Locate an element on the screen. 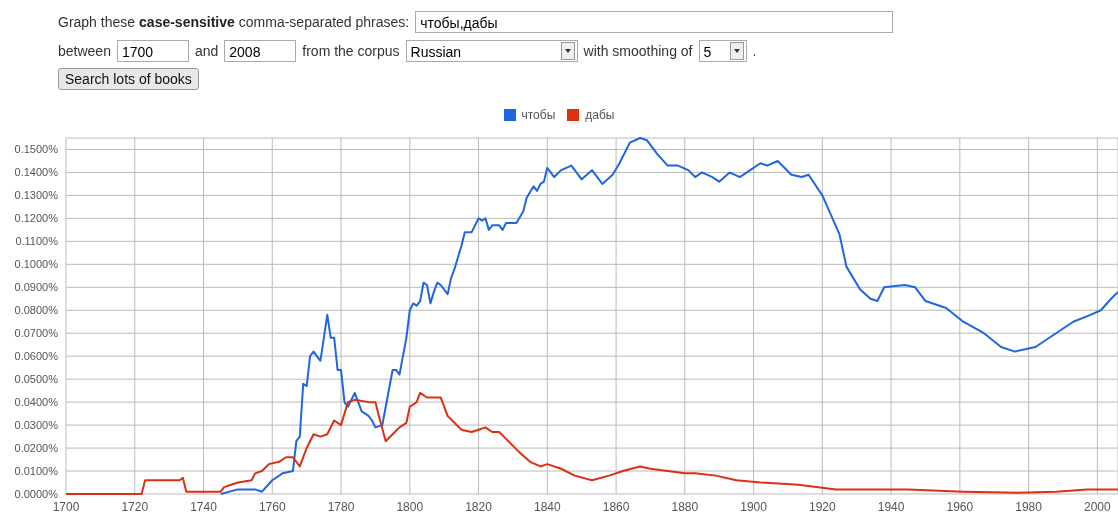 The height and width of the screenshot is (517, 1118). x-tick-label: 1720 is located at coordinates (135, 506).